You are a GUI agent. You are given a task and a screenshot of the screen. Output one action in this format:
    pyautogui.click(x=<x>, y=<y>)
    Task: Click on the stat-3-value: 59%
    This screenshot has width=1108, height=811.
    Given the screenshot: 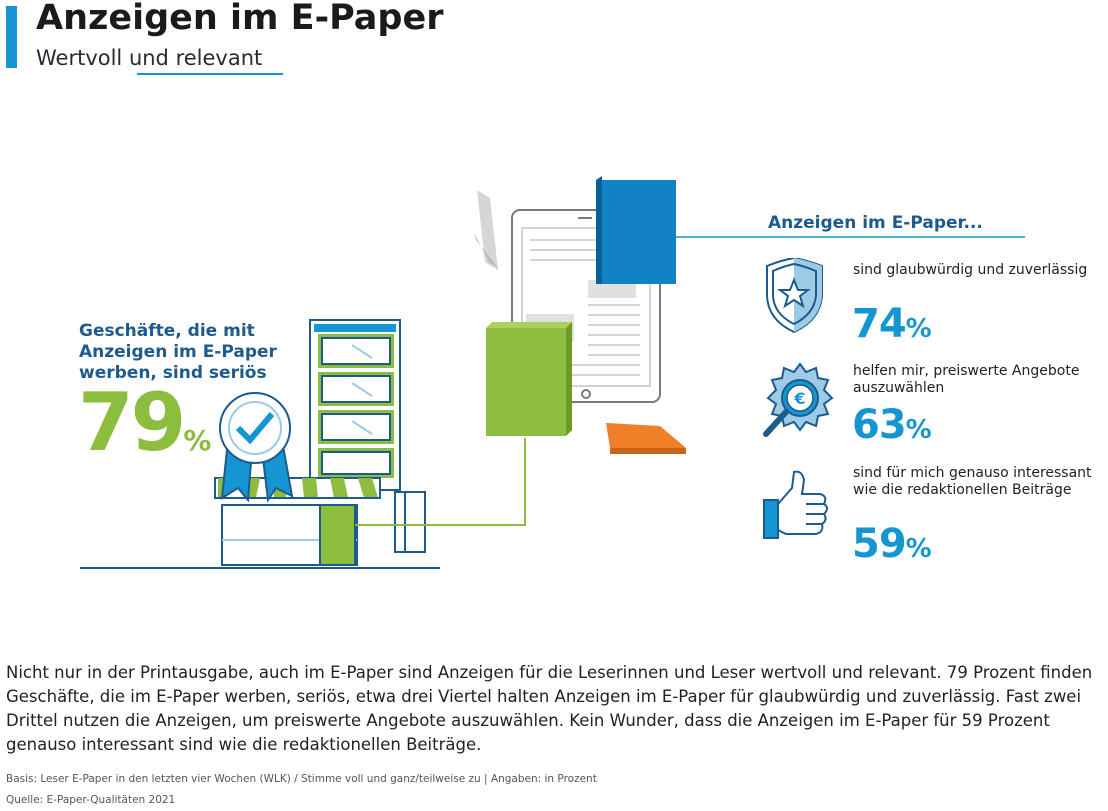 What is the action you would take?
    pyautogui.click(x=892, y=544)
    